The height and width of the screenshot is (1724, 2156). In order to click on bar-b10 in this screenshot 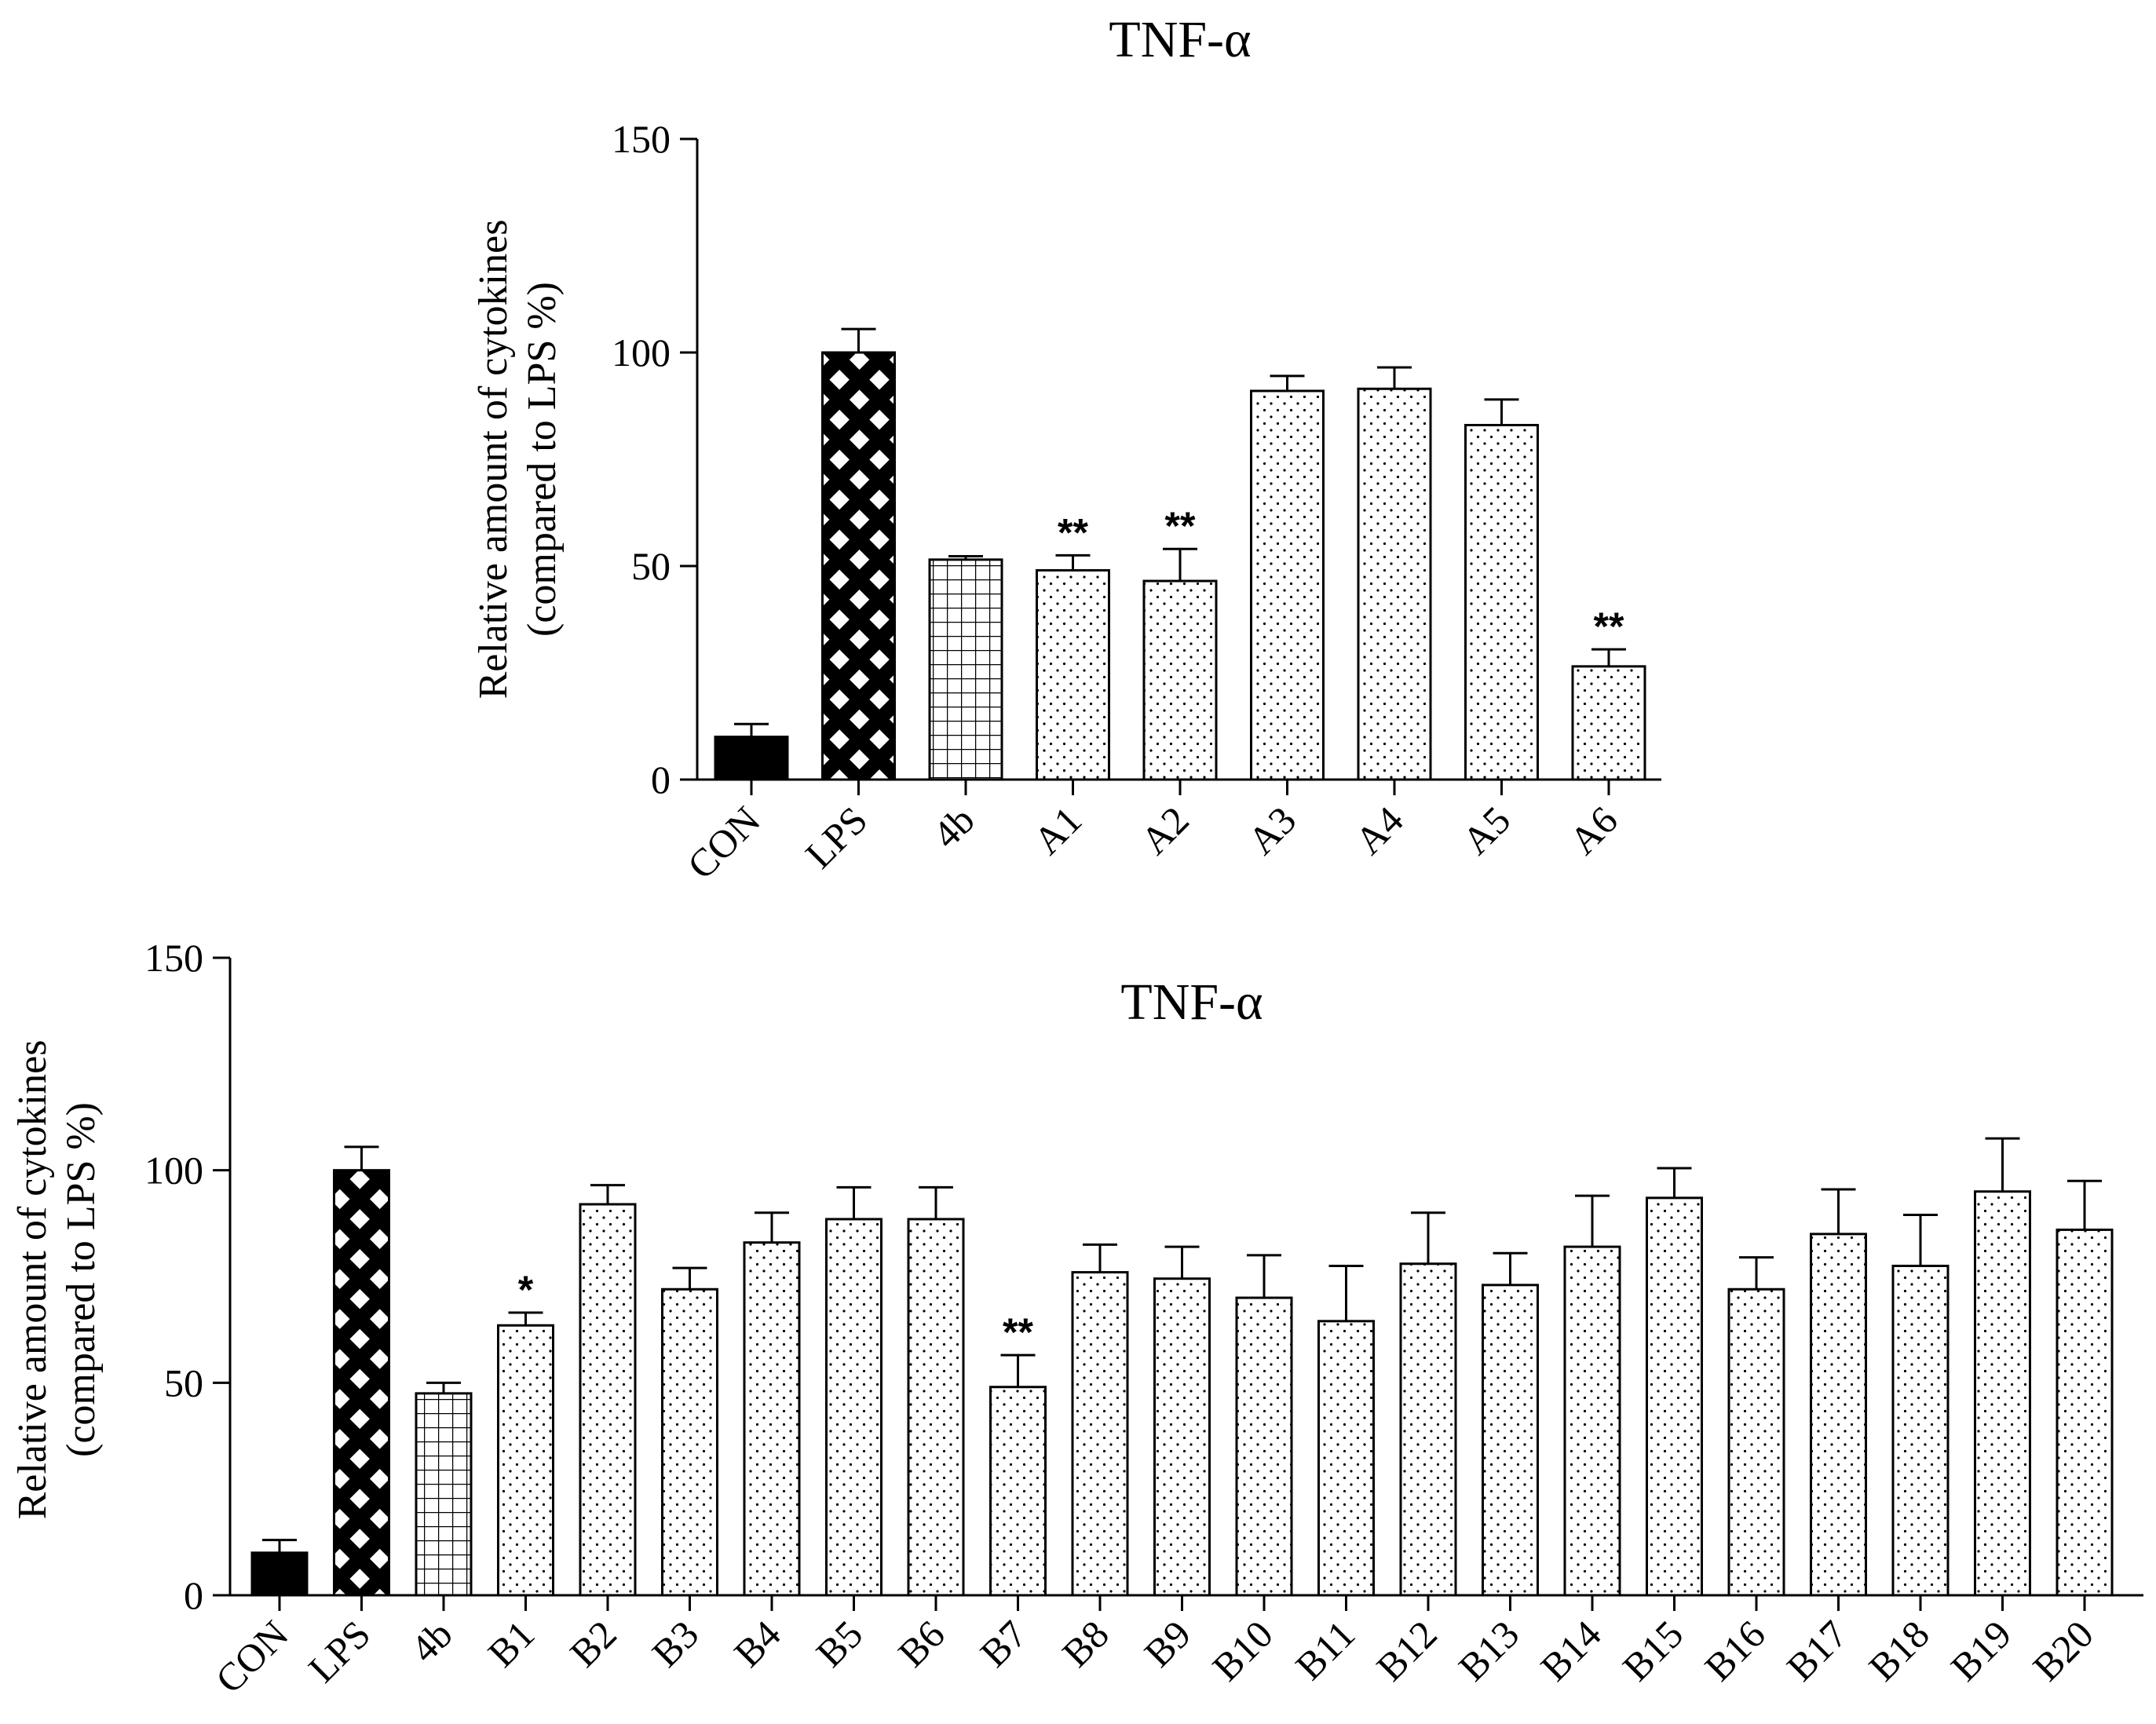, I will do `click(1264, 1446)`.